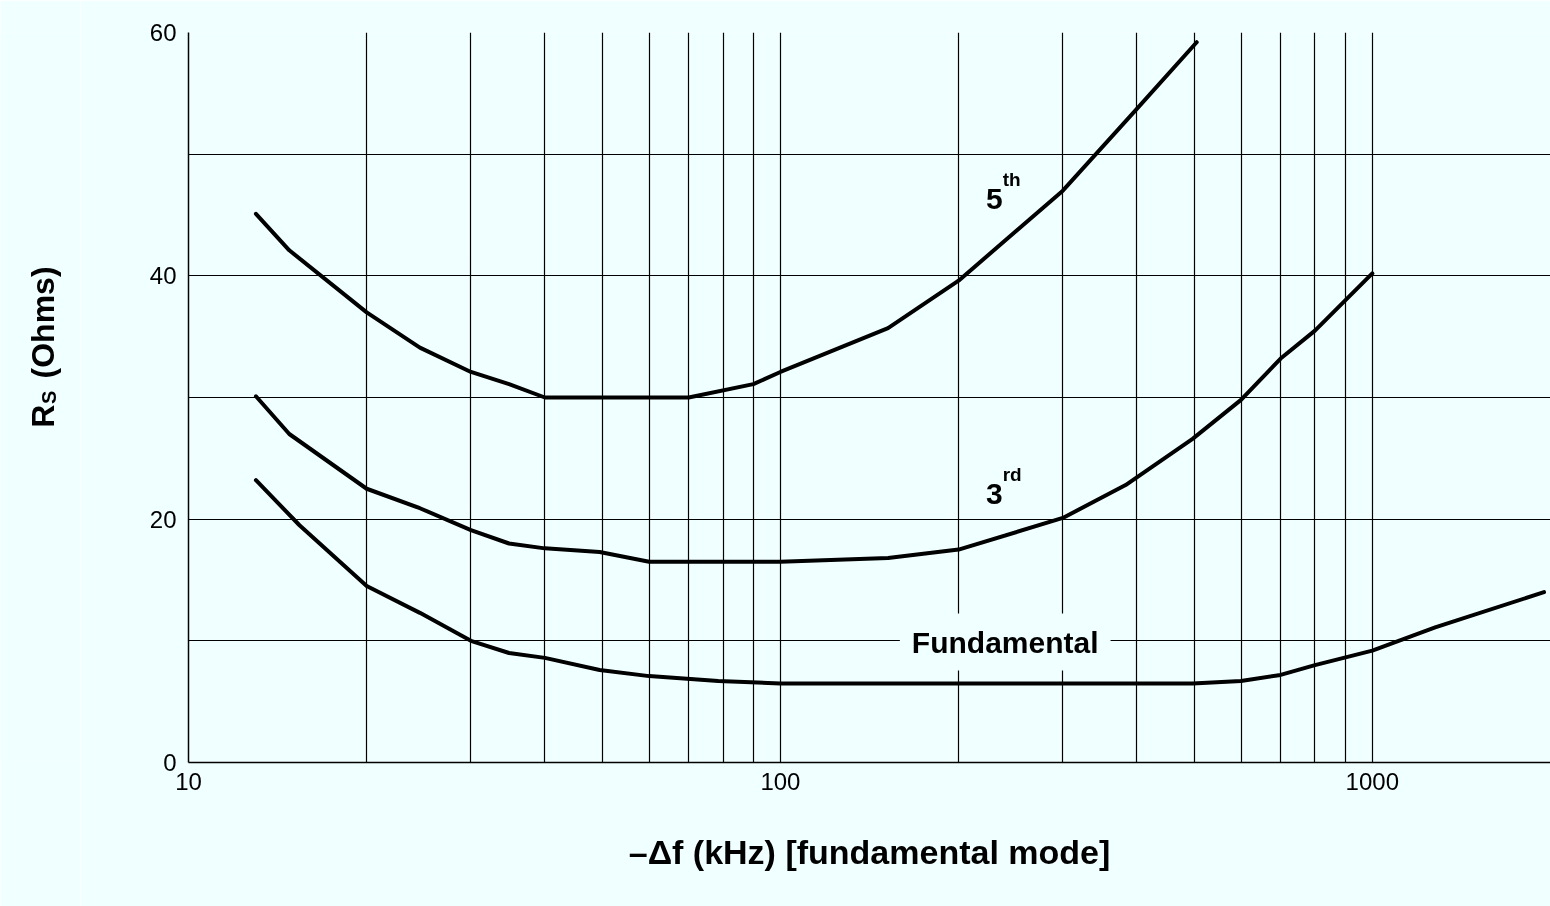 The width and height of the screenshot is (1550, 906). I want to click on x-tick-label: 100, so click(780, 781).